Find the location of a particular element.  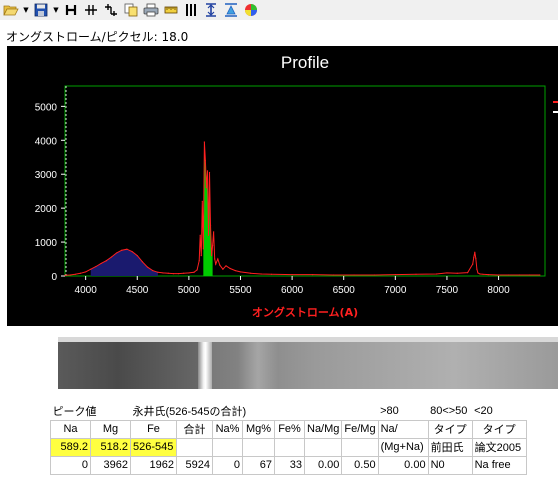

merge-icon is located at coordinates (111, 10).